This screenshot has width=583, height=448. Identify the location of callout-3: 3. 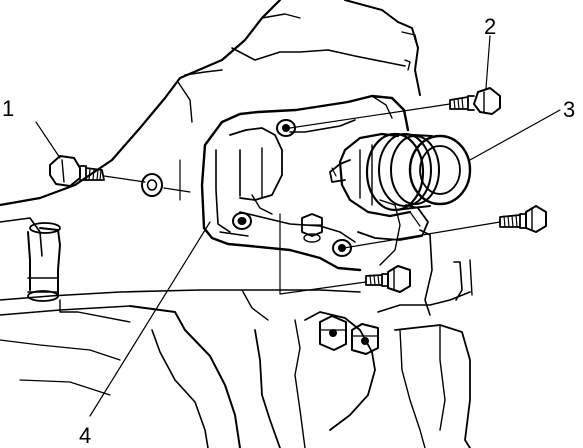
(569, 109).